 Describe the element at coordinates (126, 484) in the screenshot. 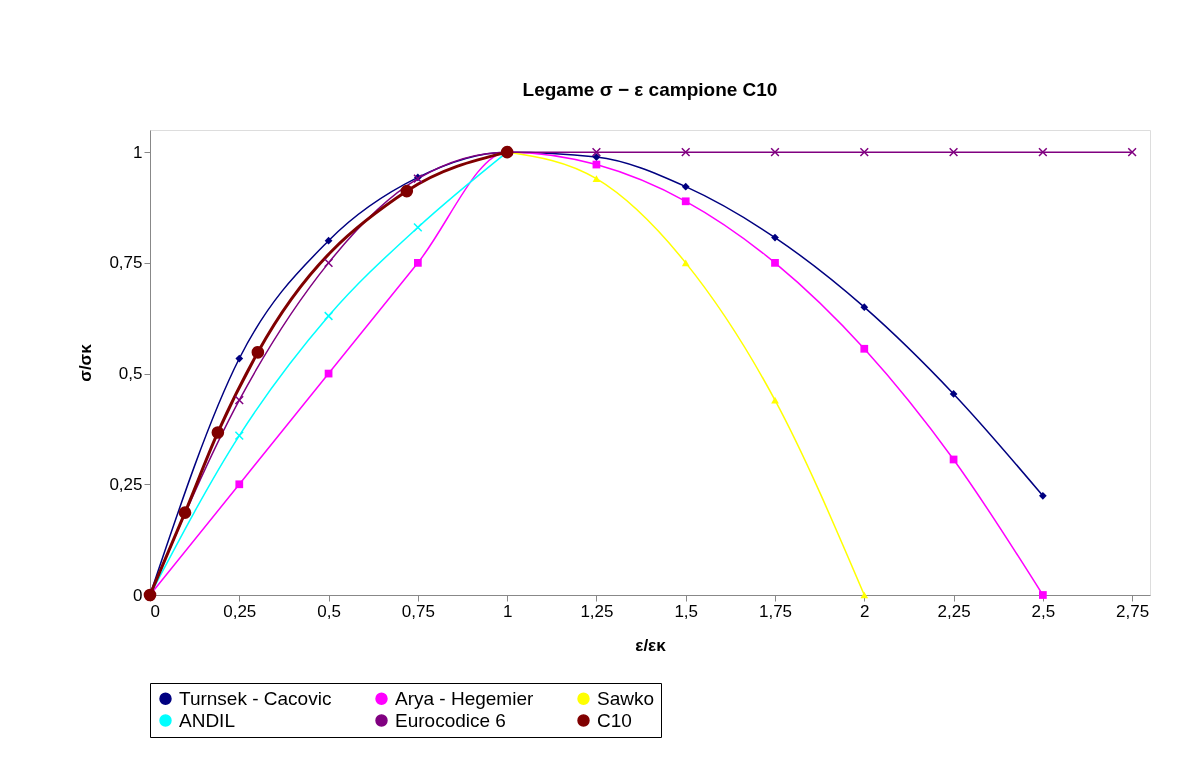

I see `y-tick-label: 0,25` at that location.